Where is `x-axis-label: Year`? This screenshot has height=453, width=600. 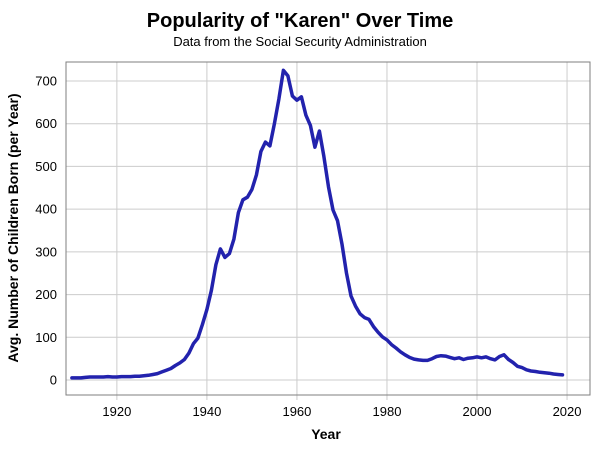 x-axis-label: Year is located at coordinates (326, 434).